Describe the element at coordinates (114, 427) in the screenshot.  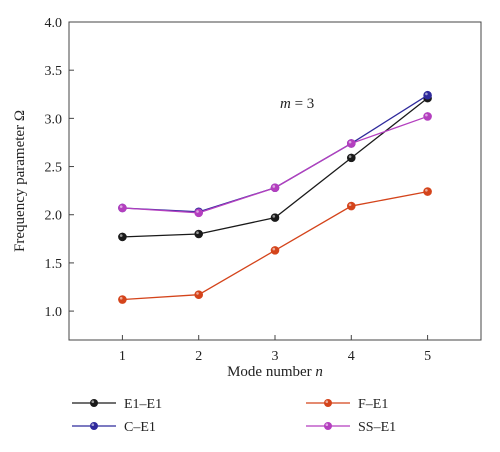
I see `legend-item: C–E1` at that location.